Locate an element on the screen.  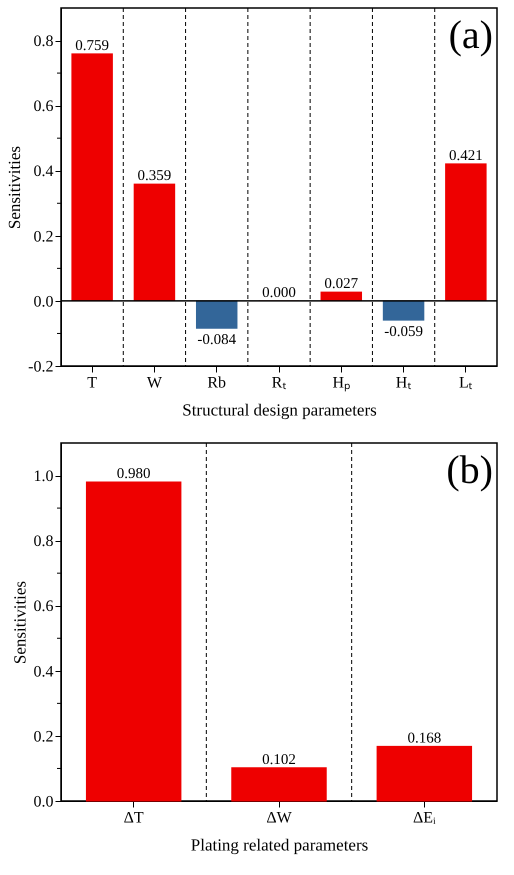
x-tick-label: ΔEᵢ is located at coordinates (424, 818).